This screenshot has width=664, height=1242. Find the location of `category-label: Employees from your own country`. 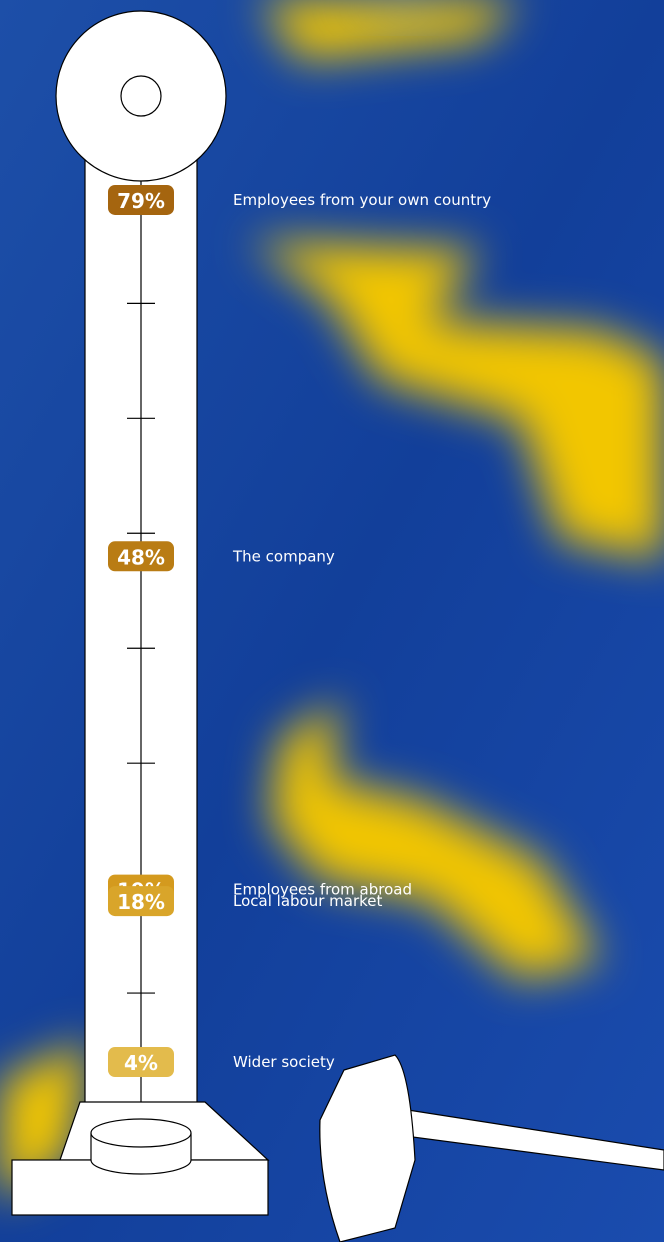

category-label: Employees from your own country is located at coordinates (362, 200).